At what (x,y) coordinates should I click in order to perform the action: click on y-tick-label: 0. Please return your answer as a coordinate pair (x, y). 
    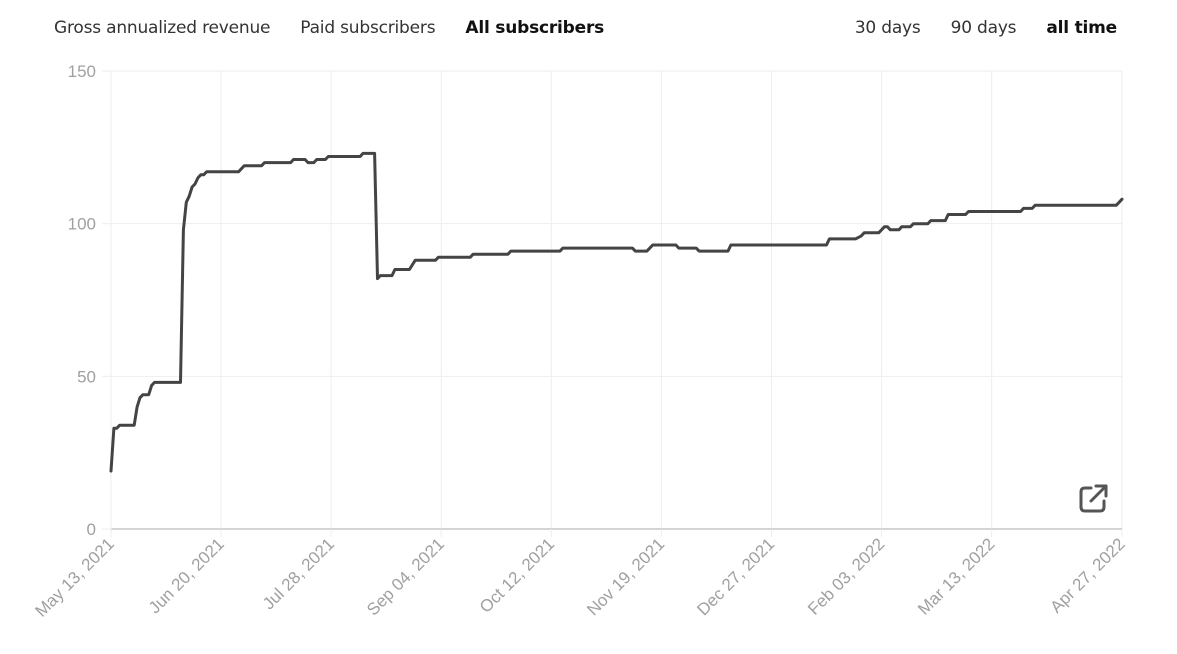
    Looking at the image, I should click on (91, 529).